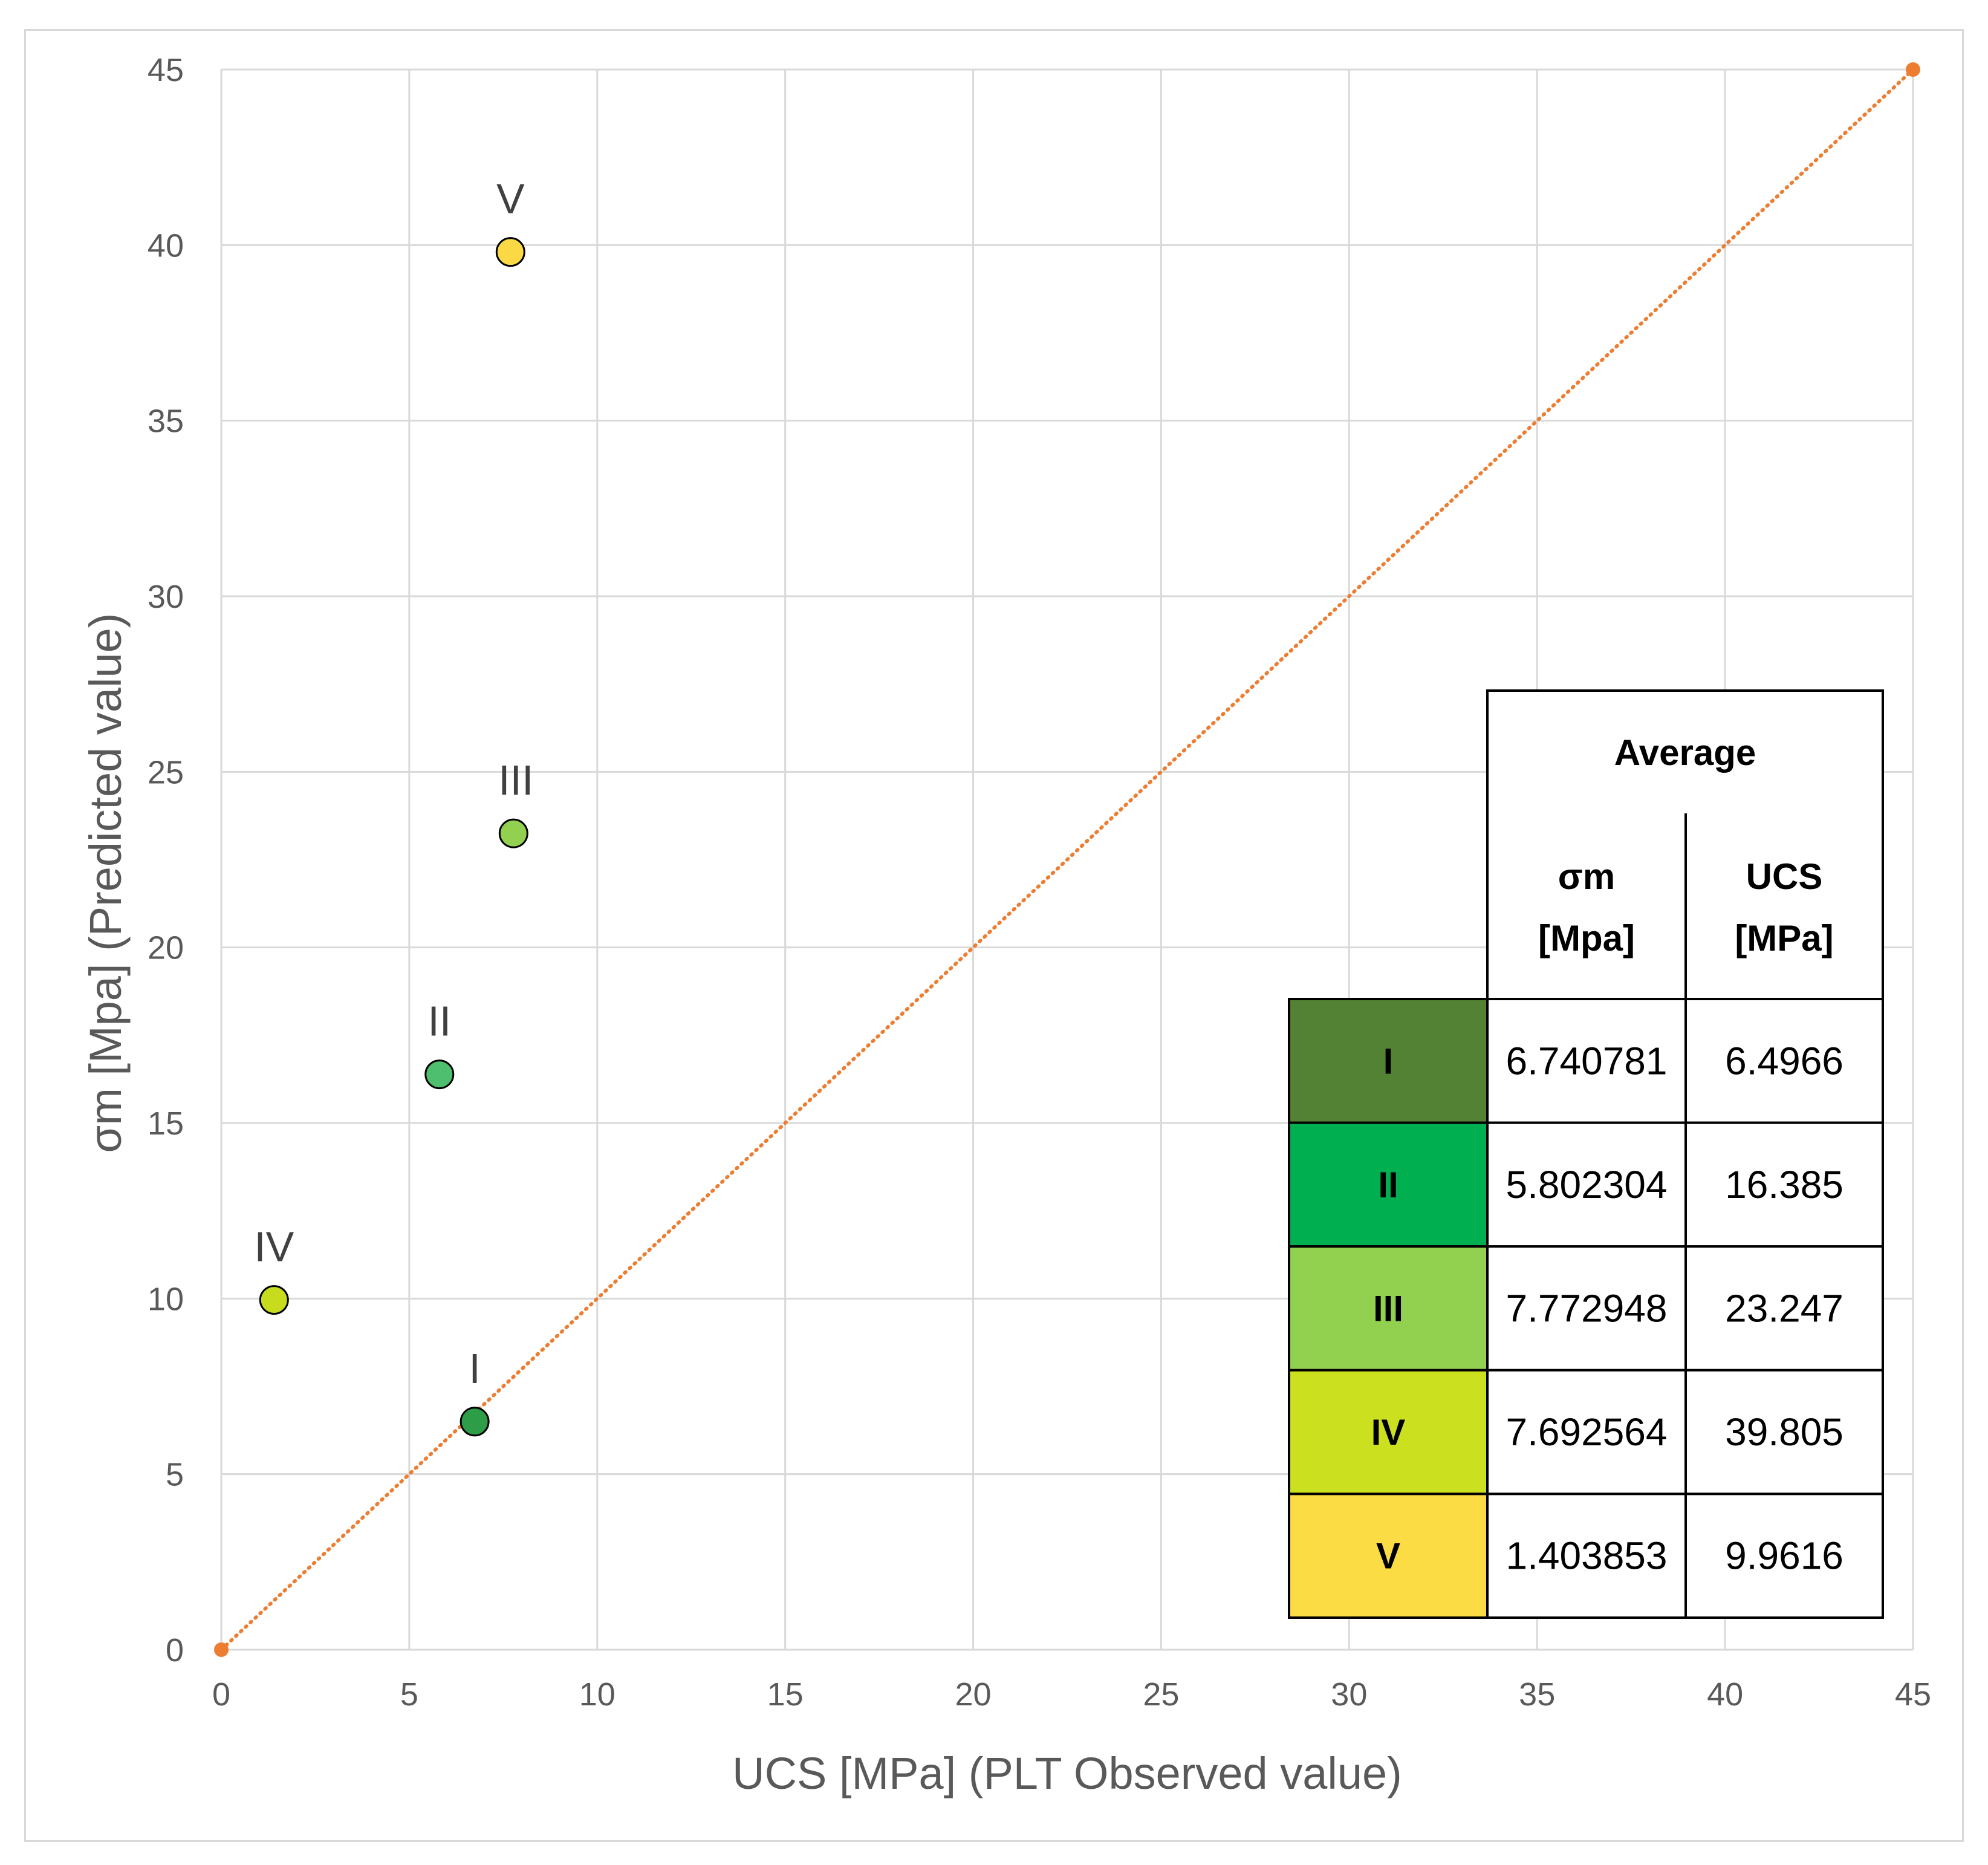  Describe the element at coordinates (597, 1694) in the screenshot. I see `x-tick-label: 10` at that location.